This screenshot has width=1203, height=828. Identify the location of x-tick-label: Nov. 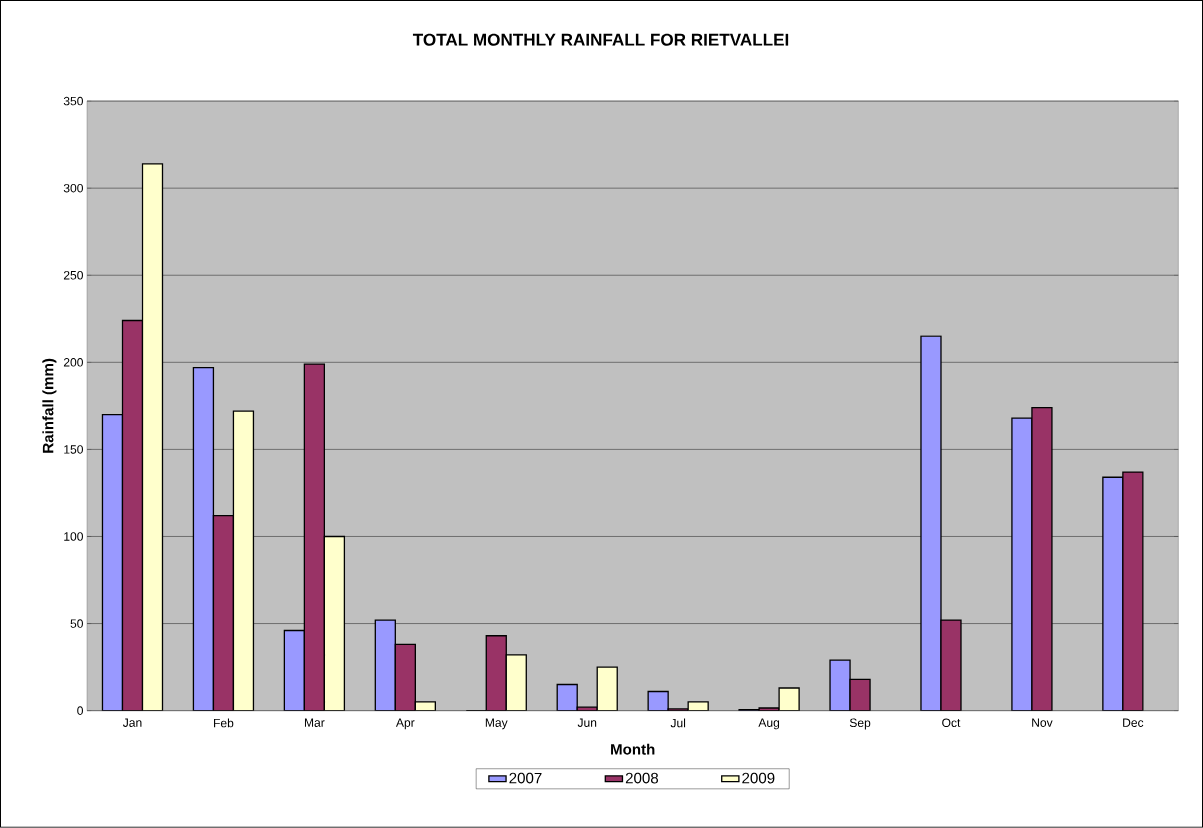
(1042, 722).